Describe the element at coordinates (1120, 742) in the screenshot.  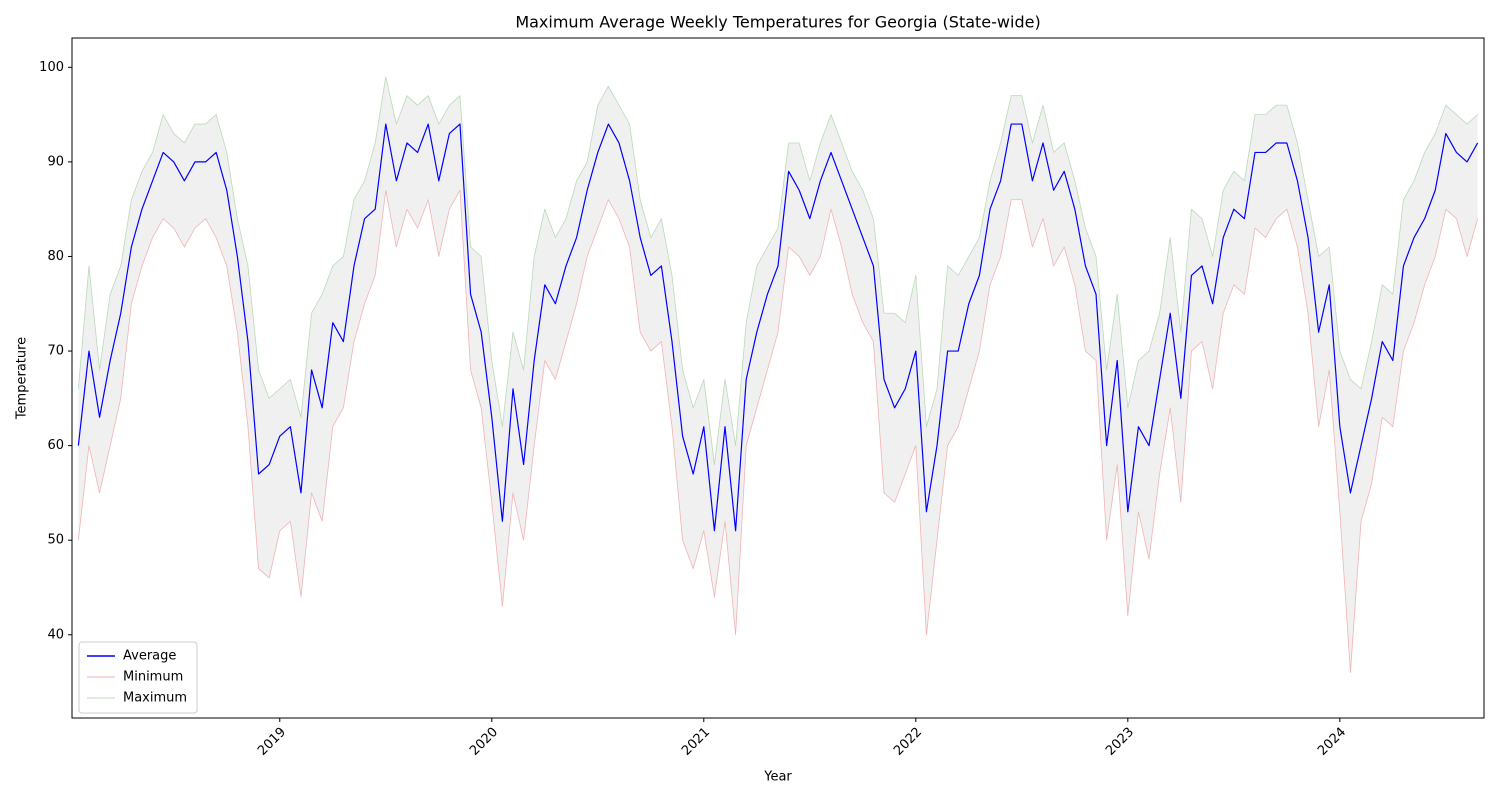
I see `x-tick-label: 2023` at that location.